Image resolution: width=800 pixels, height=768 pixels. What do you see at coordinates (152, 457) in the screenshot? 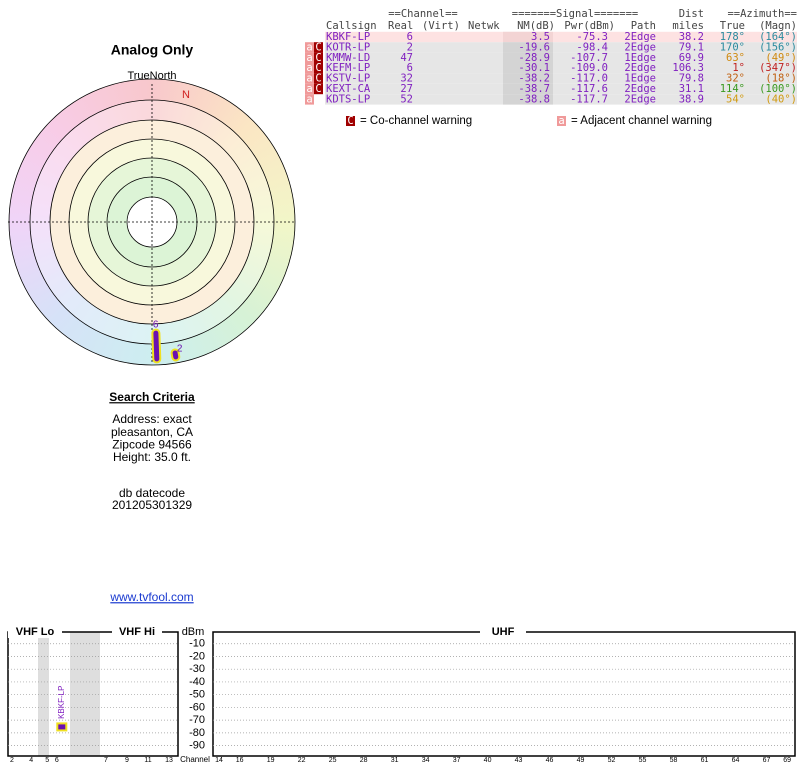
I see `criteria-line: Height: 35.0 ft.` at bounding box center [152, 457].